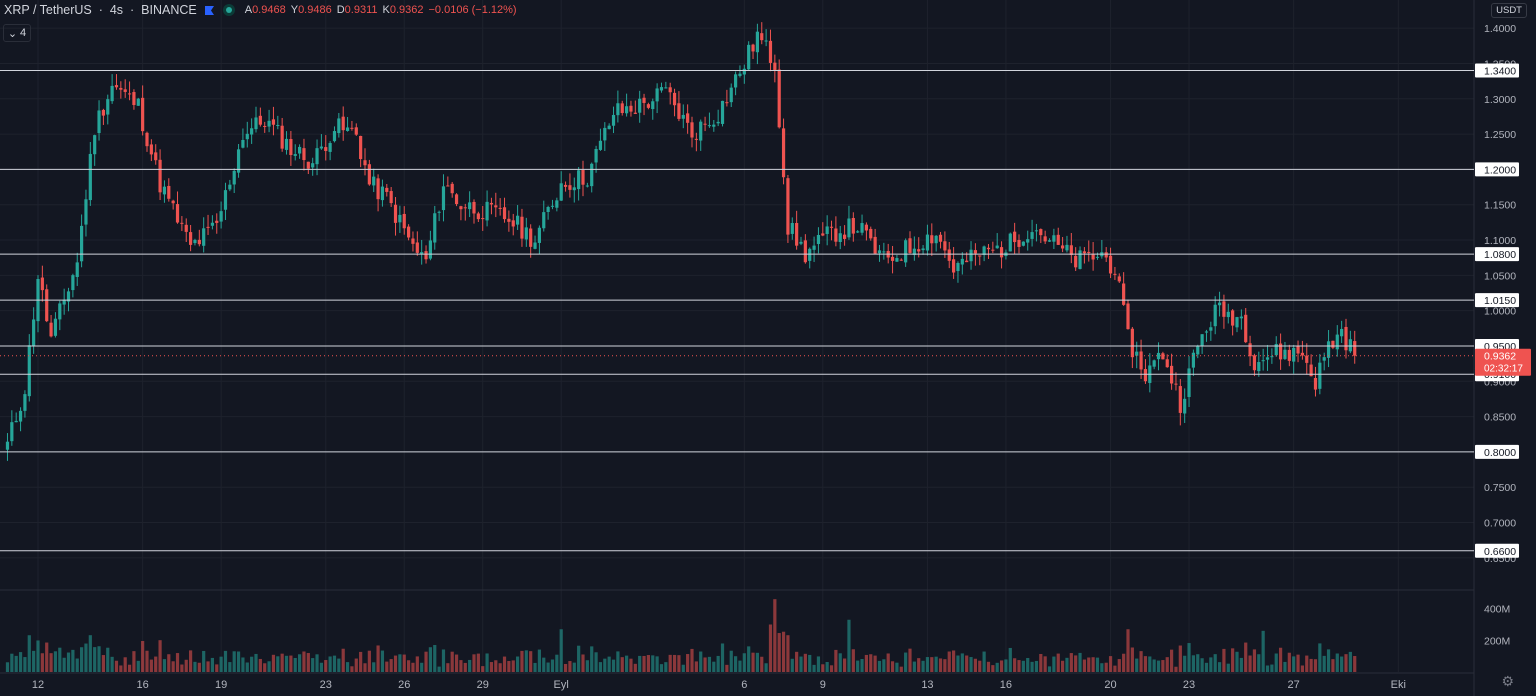  I want to click on indicators-toggle-button: ⌄ 4, so click(17, 33).